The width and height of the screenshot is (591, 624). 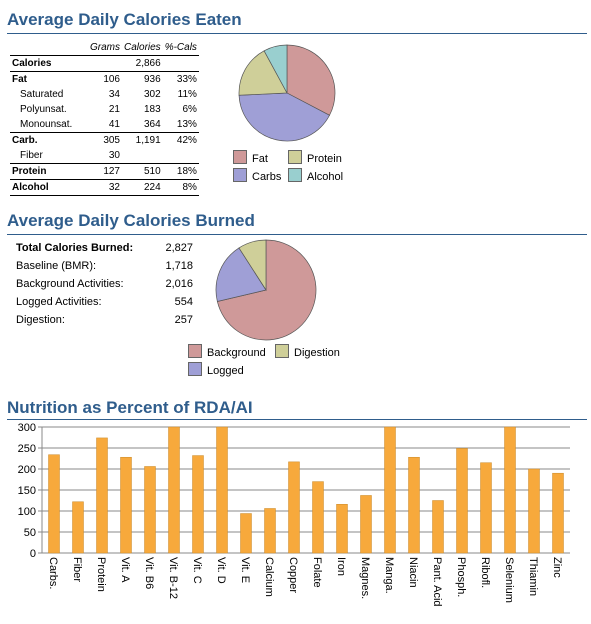 What do you see at coordinates (102, 495) in the screenshot?
I see `bar-protein` at bounding box center [102, 495].